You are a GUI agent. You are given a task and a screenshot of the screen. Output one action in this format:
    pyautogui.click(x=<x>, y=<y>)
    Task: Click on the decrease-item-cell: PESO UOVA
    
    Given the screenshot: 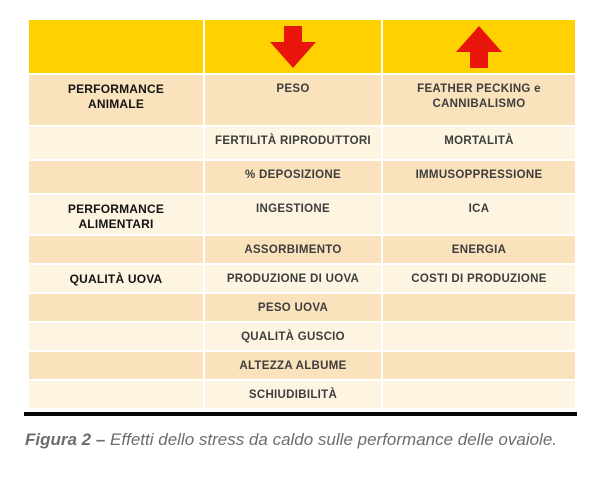 What is the action you would take?
    pyautogui.click(x=293, y=307)
    